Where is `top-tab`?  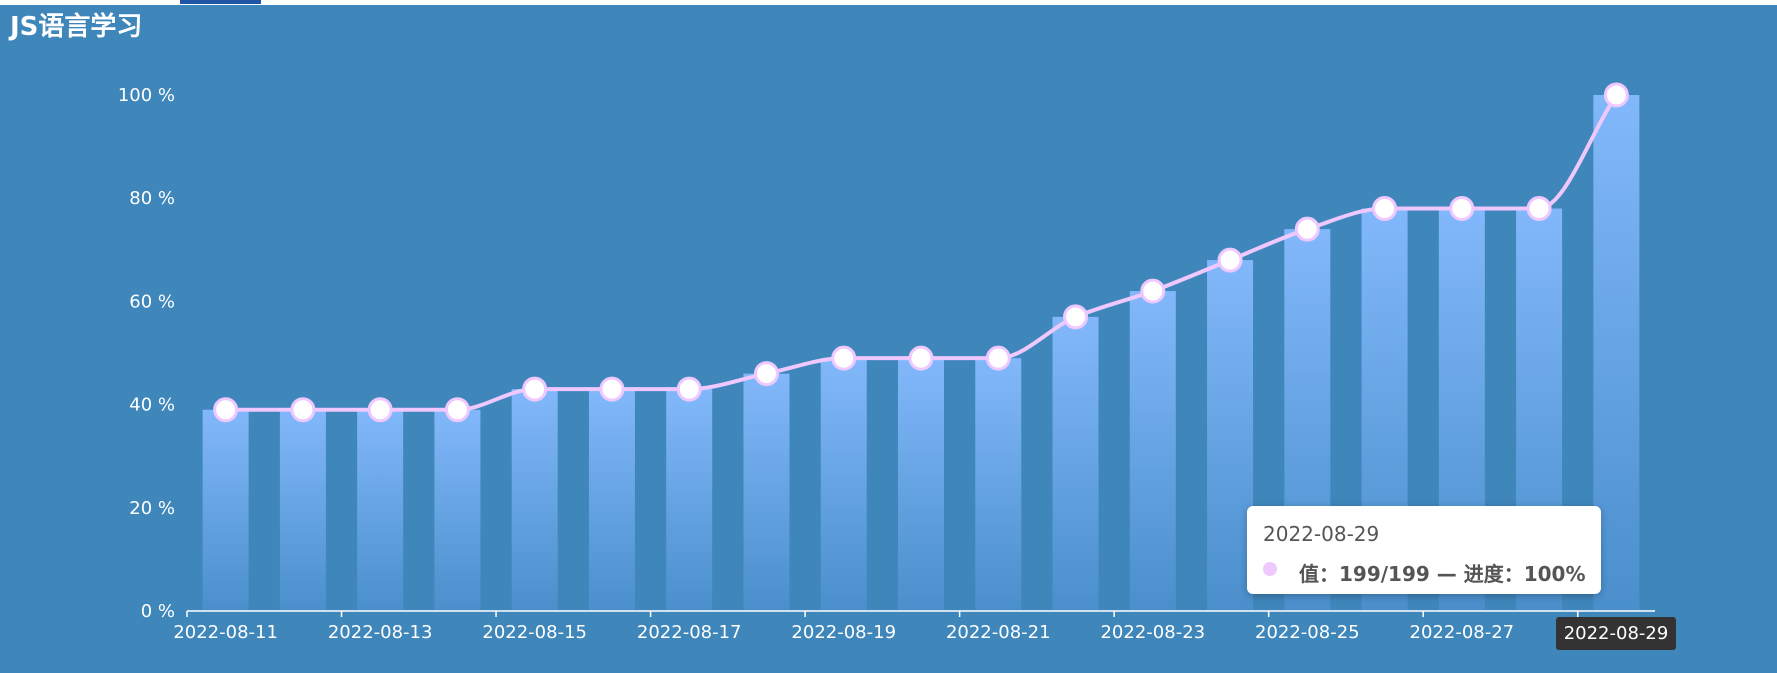
top-tab is located at coordinates (220, 2).